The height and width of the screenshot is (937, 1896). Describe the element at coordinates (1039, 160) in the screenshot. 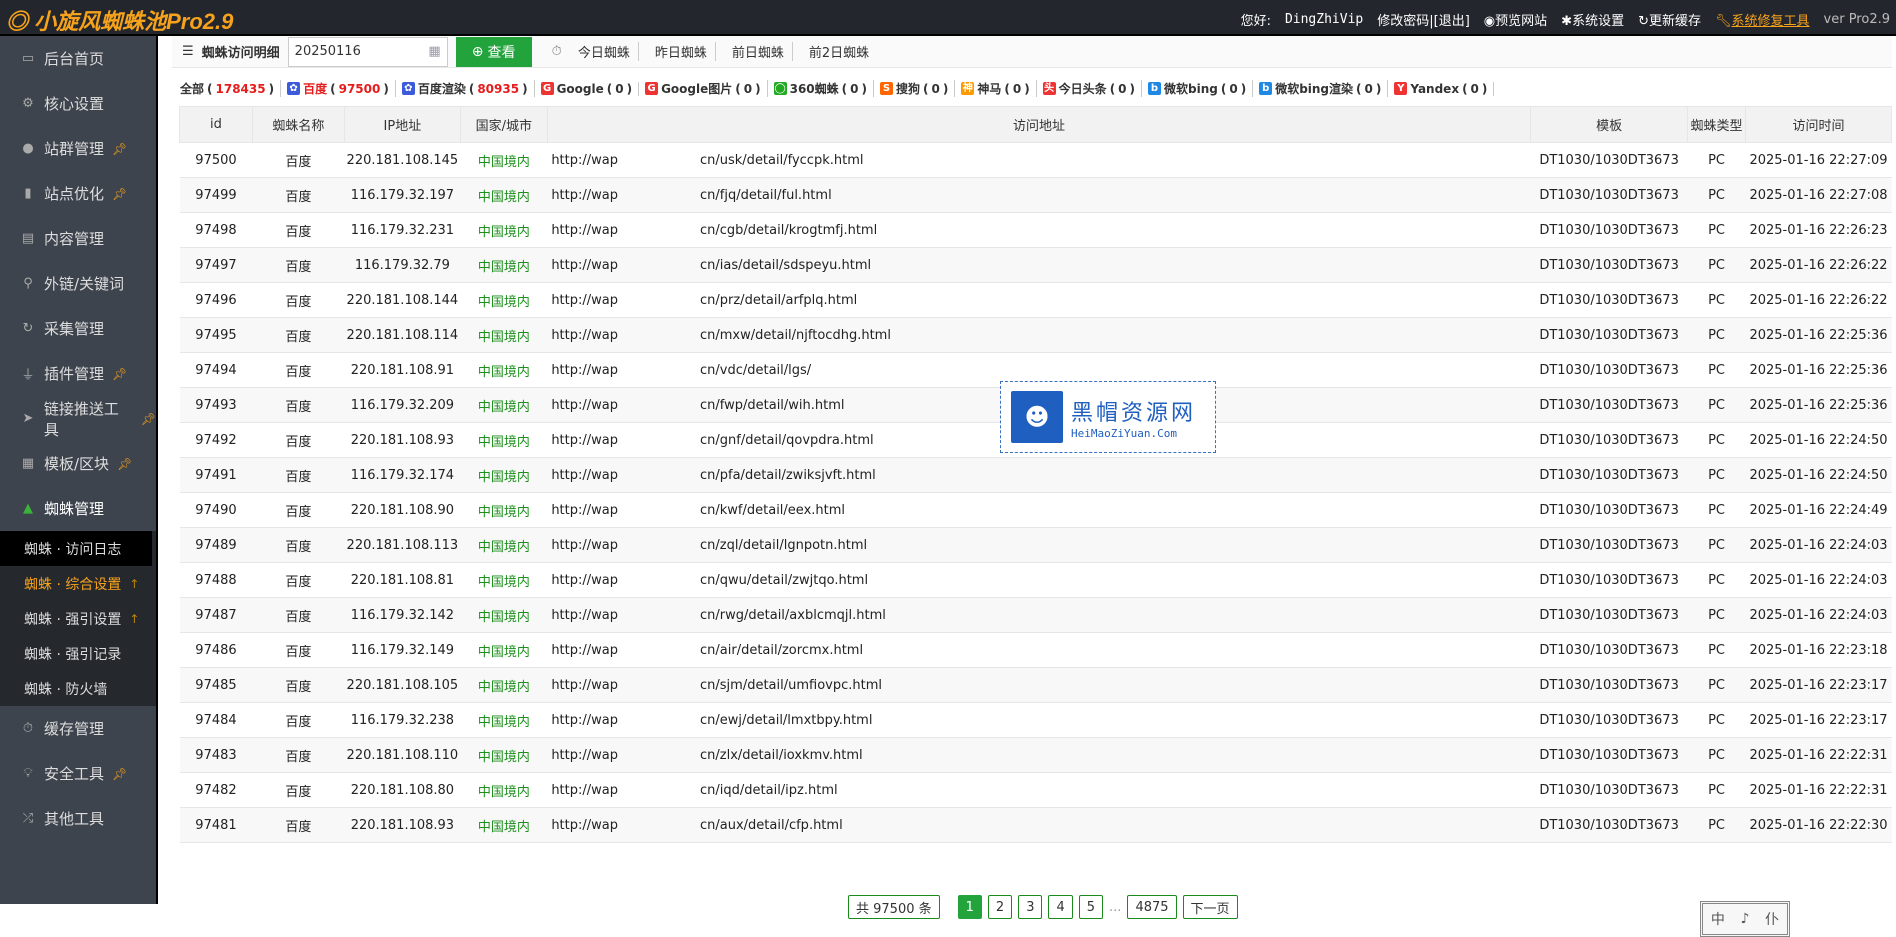

I see `cell-url: http://wap cn/usk/detail/fyccpk.html` at that location.